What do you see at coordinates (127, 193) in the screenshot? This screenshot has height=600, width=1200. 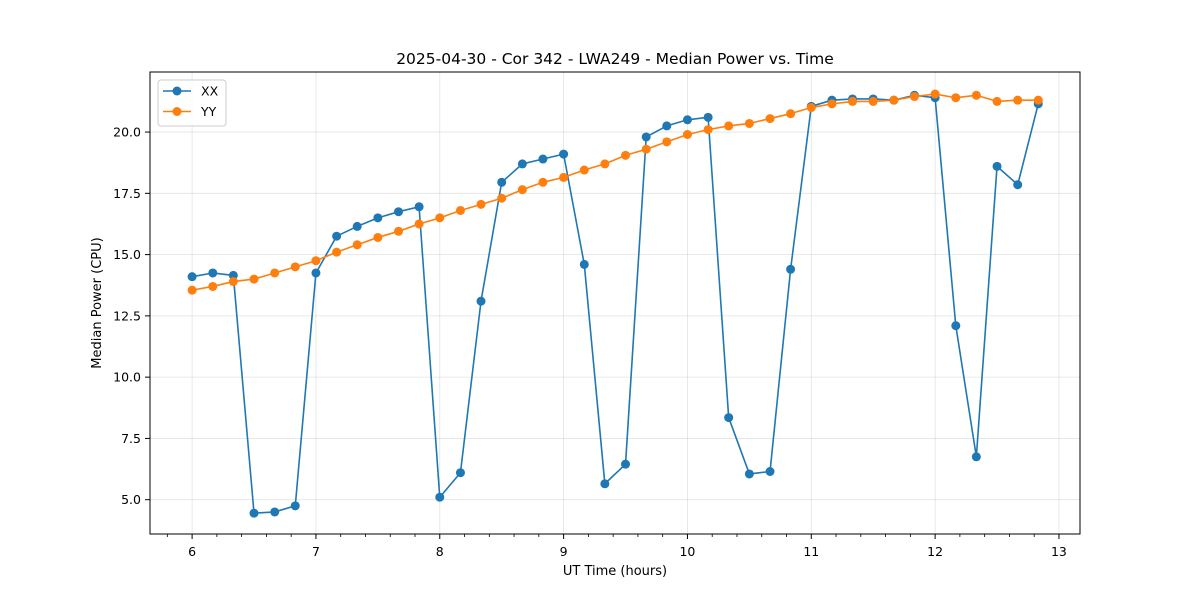 I see `y-tick-label: 17.5` at bounding box center [127, 193].